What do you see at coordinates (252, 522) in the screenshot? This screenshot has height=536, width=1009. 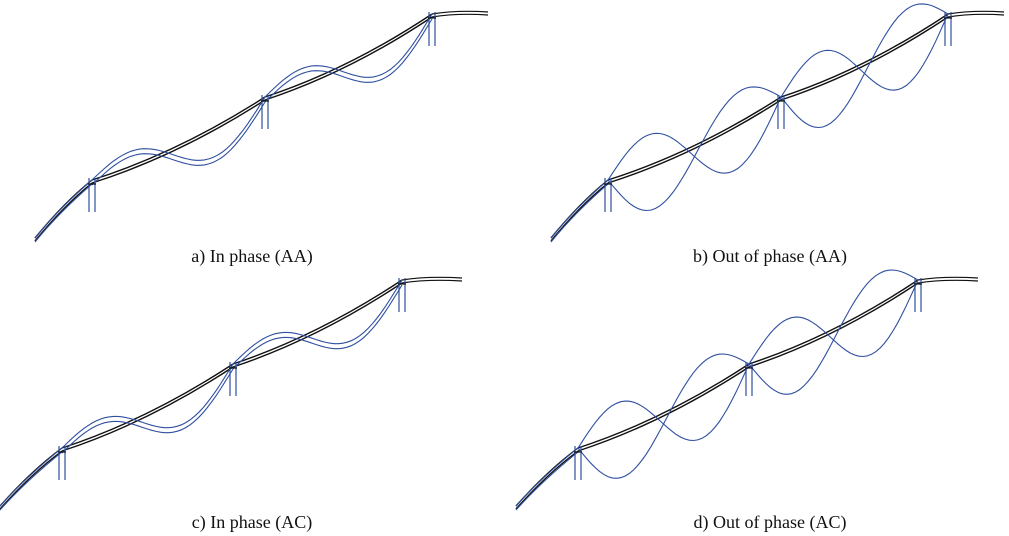 I see `panel-c-caption: c) In phase (AC)` at bounding box center [252, 522].